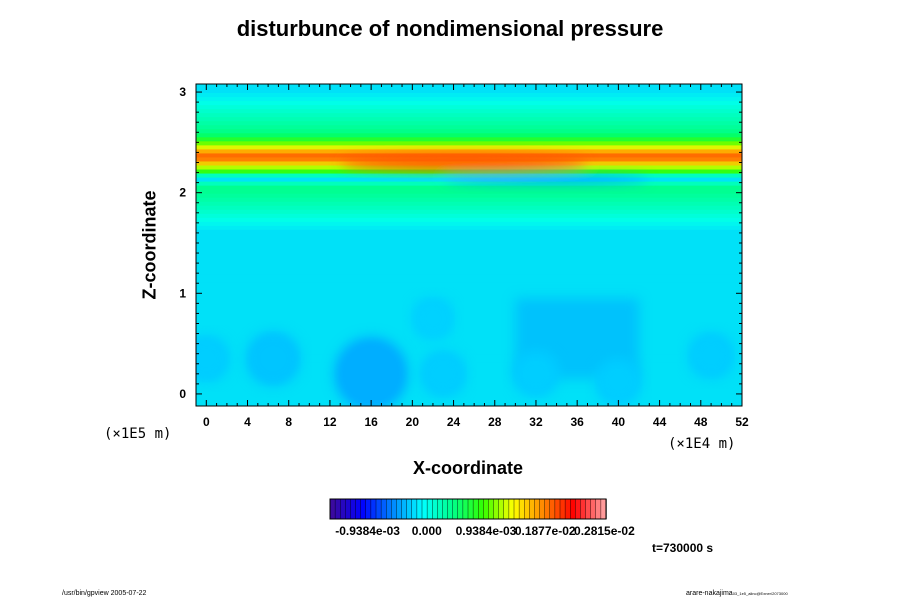 This screenshot has height=600, width=900. What do you see at coordinates (577, 422) in the screenshot?
I see `x-tick-label: 36` at bounding box center [577, 422].